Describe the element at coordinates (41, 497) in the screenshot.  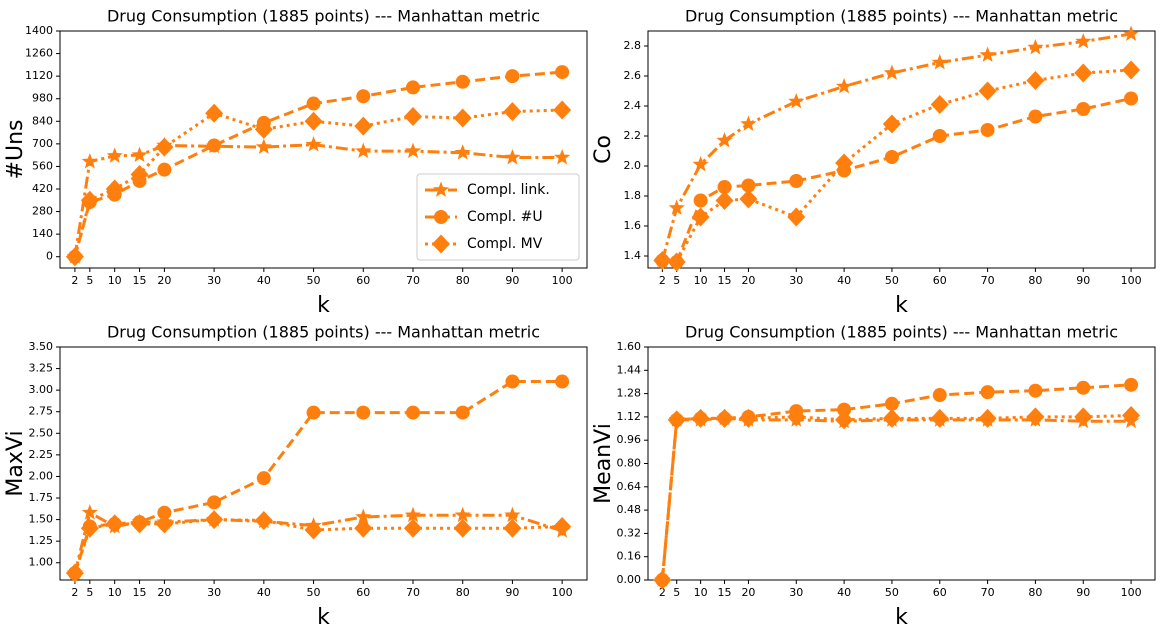
I see `y-tick-label: 1.75` at that location.